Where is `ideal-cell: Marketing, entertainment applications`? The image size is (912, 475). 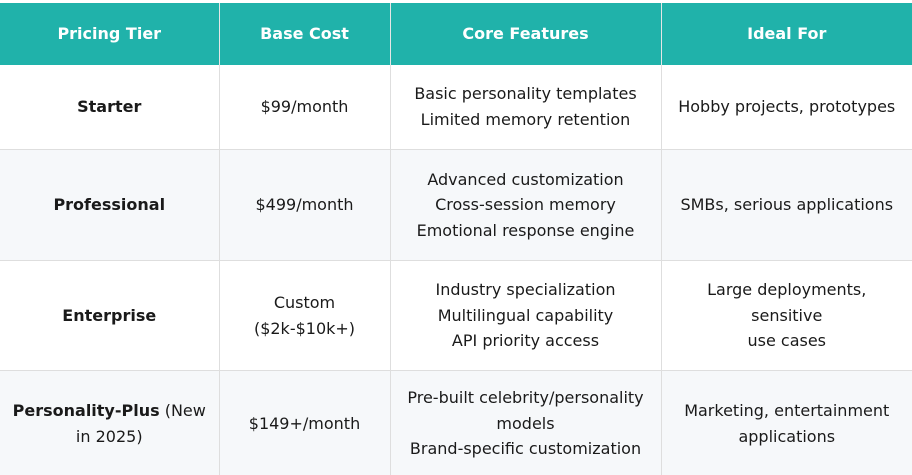
ideal-cell: Marketing, entertainment applications is located at coordinates (786, 422).